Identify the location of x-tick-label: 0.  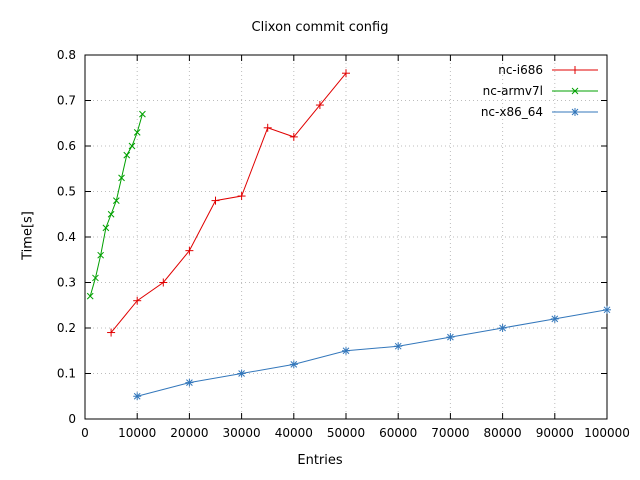
(85, 433).